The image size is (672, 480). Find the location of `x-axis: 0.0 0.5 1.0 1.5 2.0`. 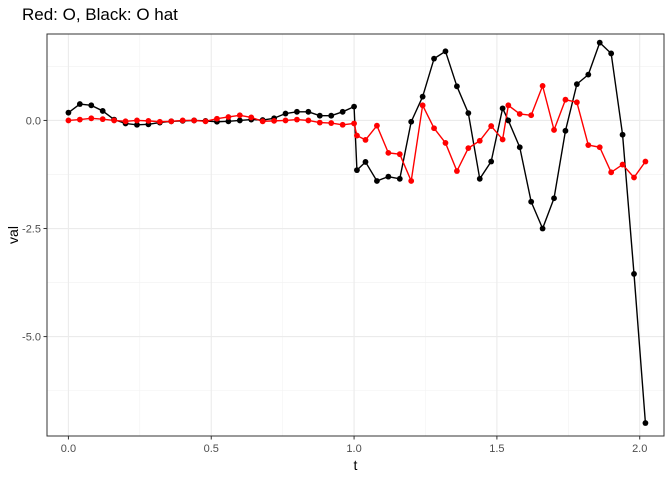

x-axis: 0.0 0.5 1.0 1.5 2.0 is located at coordinates (354, 445).